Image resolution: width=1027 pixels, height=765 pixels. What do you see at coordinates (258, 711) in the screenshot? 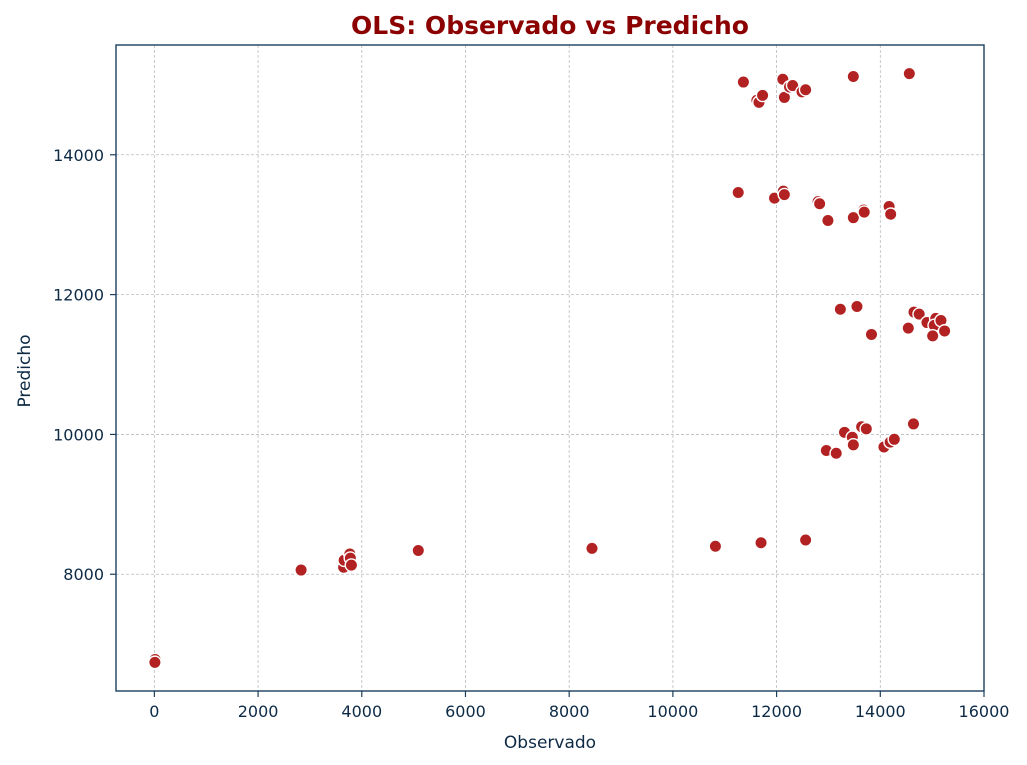
I see `x-tick-label: 2000` at bounding box center [258, 711].